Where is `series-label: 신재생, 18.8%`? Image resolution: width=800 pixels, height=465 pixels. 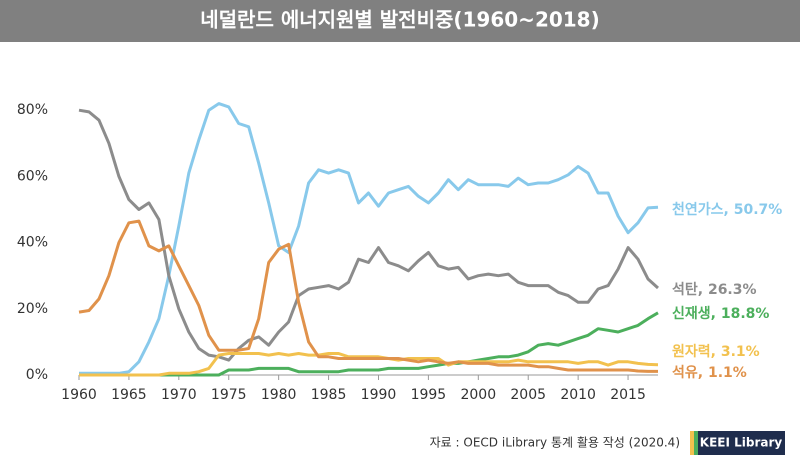
series-label: 신재생, 18.8% is located at coordinates (720, 314).